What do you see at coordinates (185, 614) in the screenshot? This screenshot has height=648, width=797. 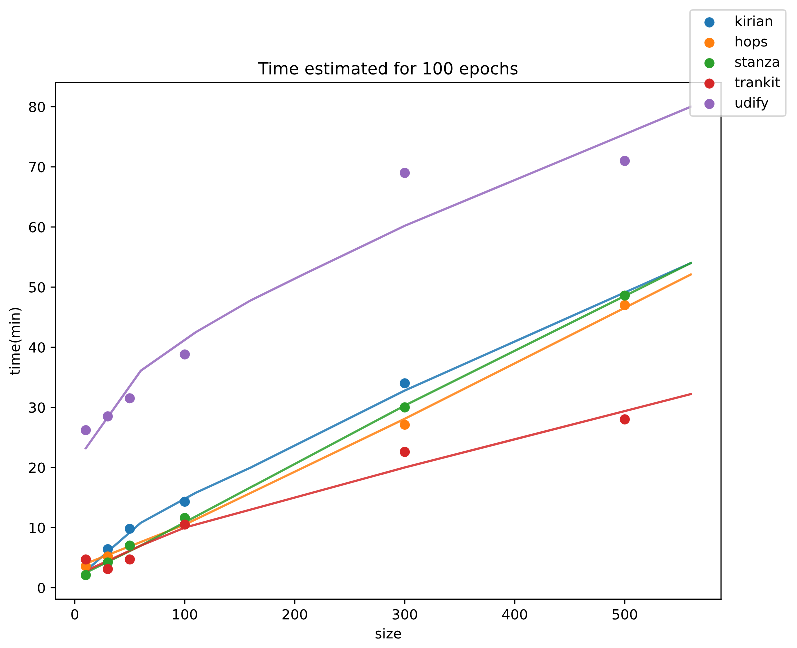 I see `x-tick-label: 100` at bounding box center [185, 614].